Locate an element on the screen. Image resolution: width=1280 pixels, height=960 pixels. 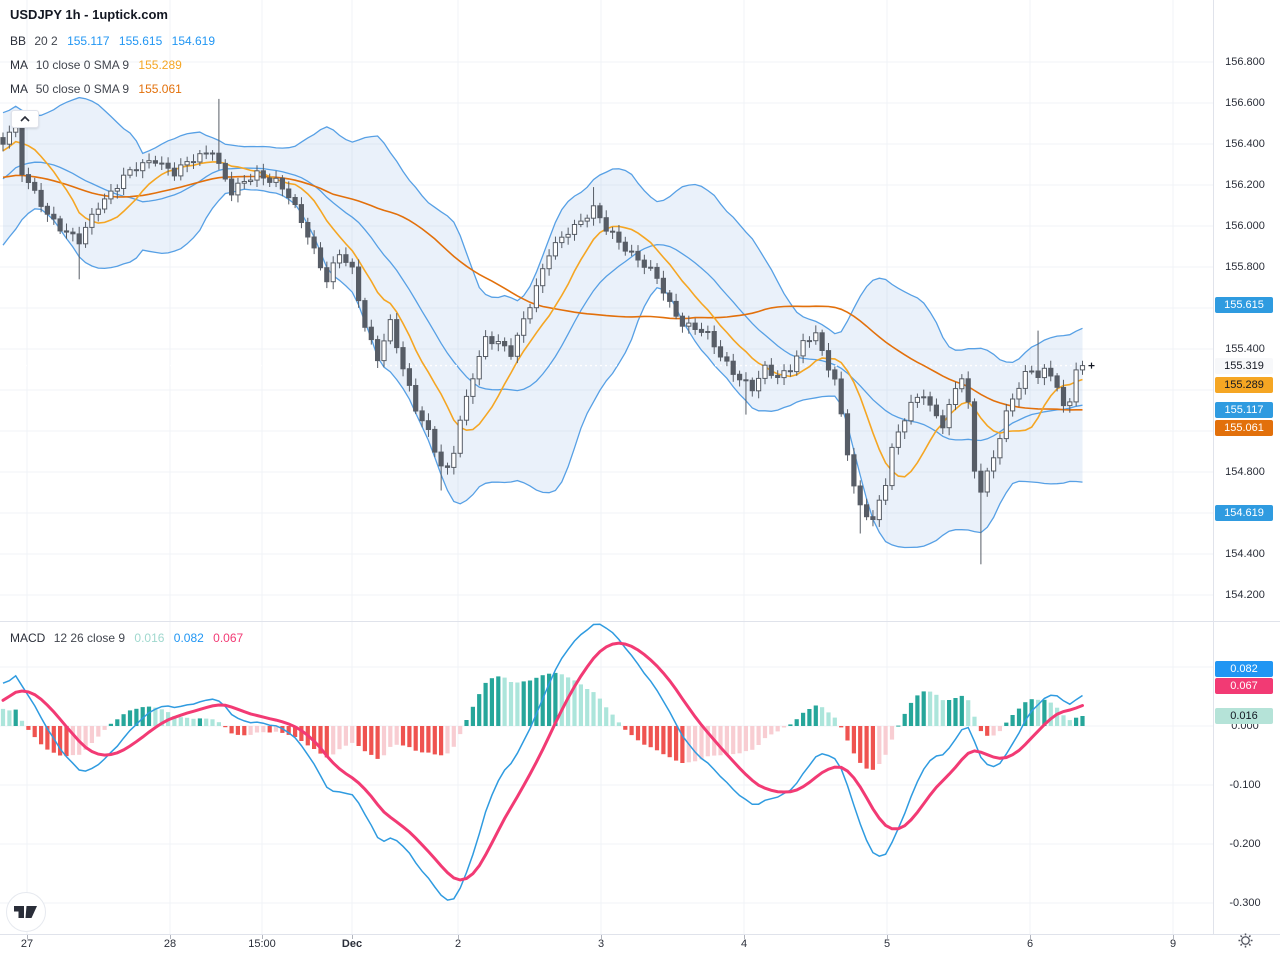
legend-ma50: MA 50 close 0 SMA 9 155.061 is located at coordinates (96, 89).